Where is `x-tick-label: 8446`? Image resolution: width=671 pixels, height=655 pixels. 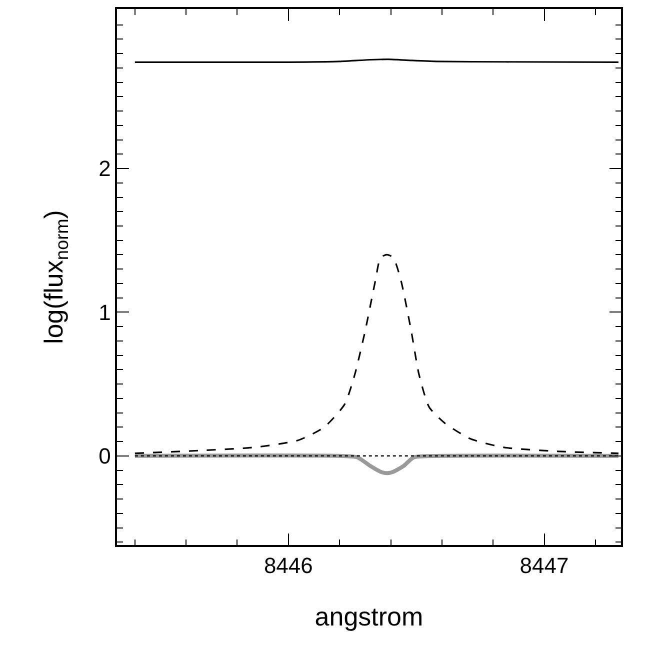
x-tick-label: 8446 is located at coordinates (288, 565).